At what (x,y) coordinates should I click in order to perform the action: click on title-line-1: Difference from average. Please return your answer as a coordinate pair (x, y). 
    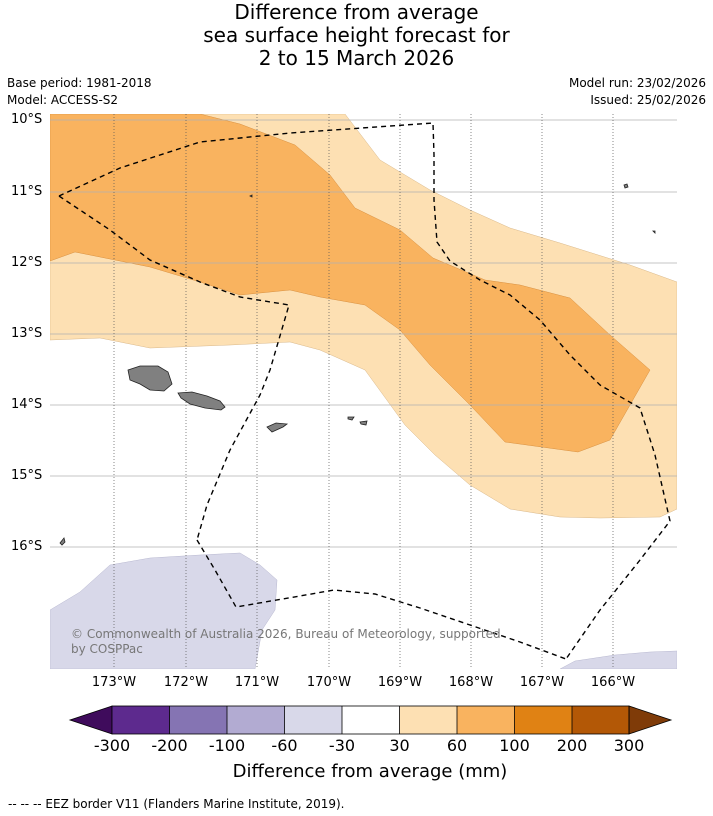
    Looking at the image, I should click on (356, 12).